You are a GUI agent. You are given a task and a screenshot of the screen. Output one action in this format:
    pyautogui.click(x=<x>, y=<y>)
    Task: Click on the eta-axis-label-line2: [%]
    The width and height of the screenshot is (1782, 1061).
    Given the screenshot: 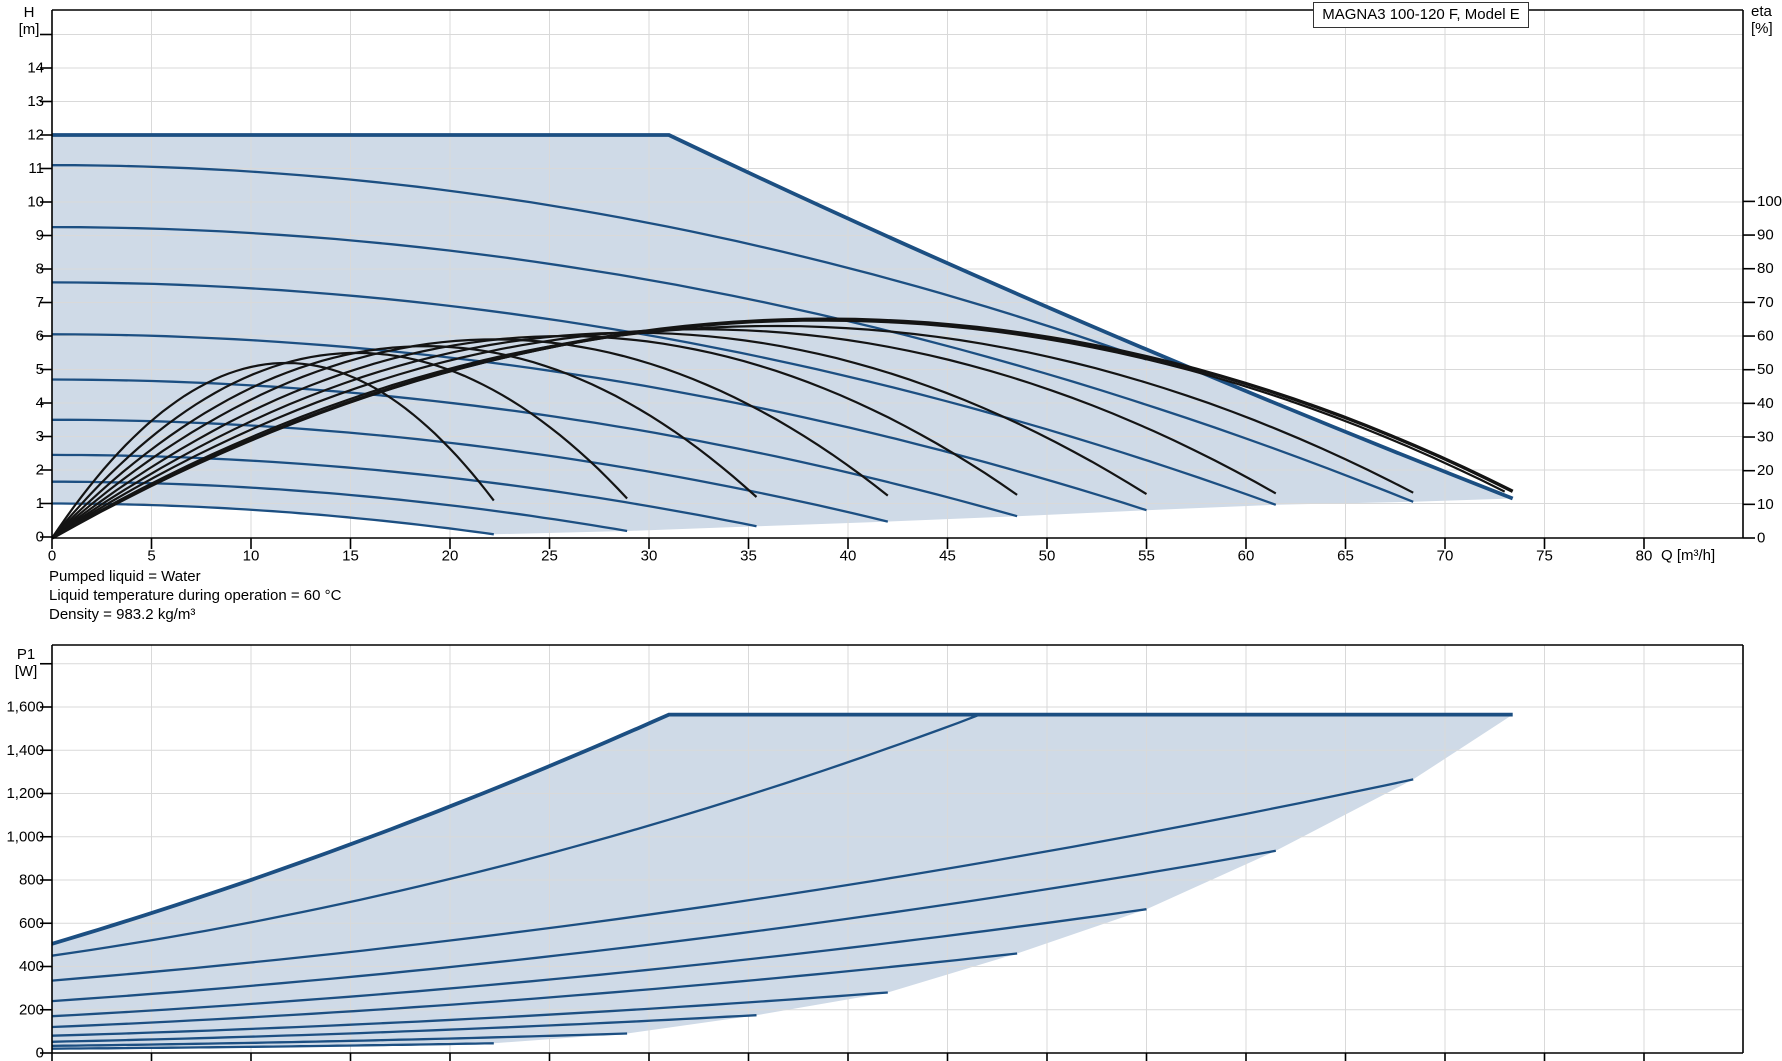 What is the action you would take?
    pyautogui.click(x=1762, y=28)
    